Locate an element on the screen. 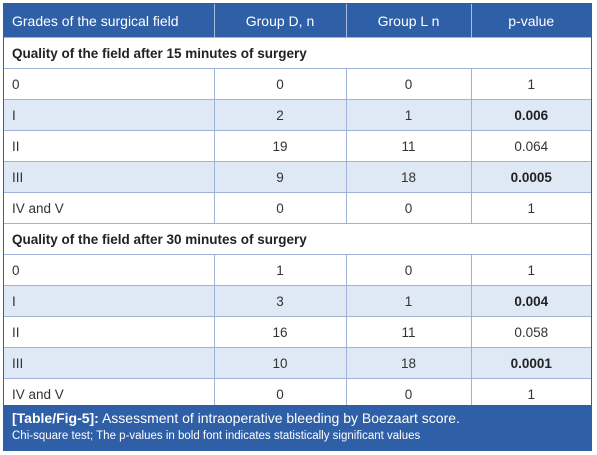 This screenshot has height=455, width=597. table-row: II 16 11 0.058 is located at coordinates (297, 332).